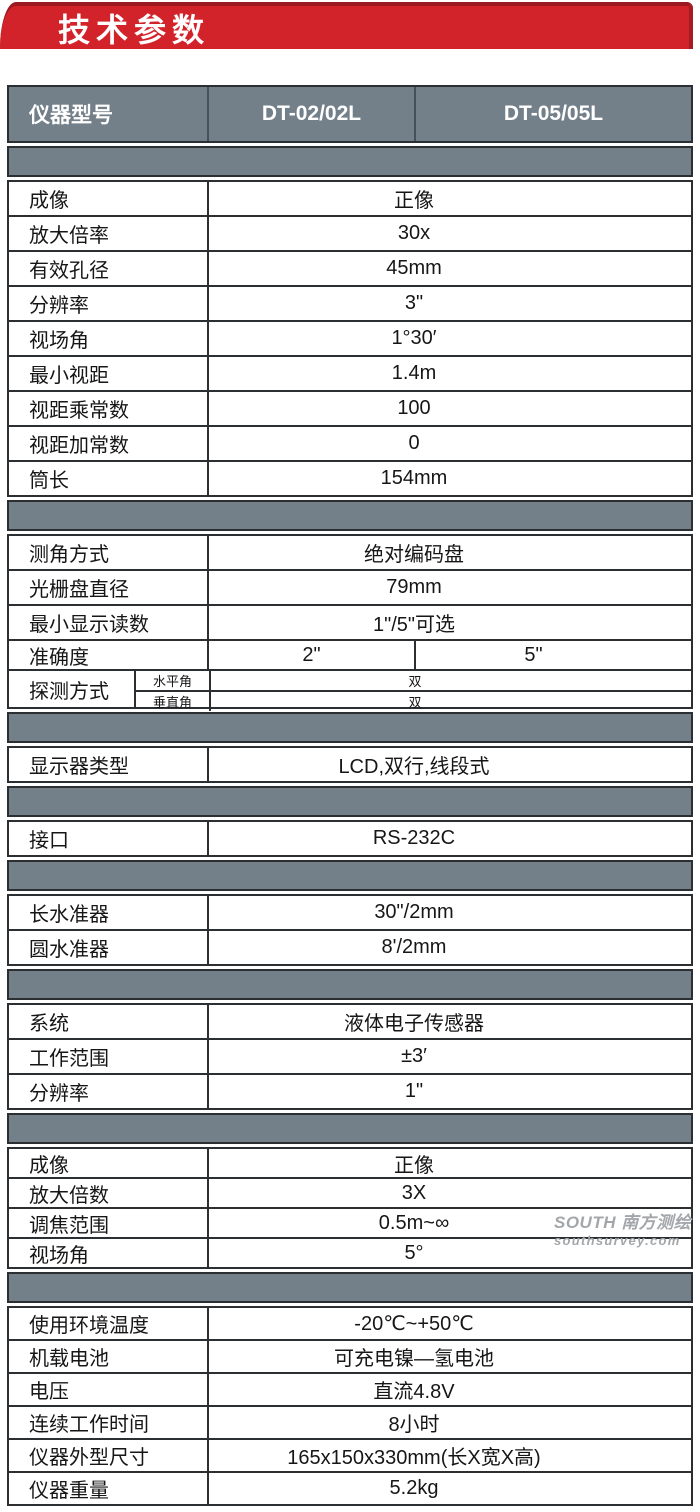  Describe the element at coordinates (109, 655) in the screenshot. I see `spec-label: 准确度` at that location.